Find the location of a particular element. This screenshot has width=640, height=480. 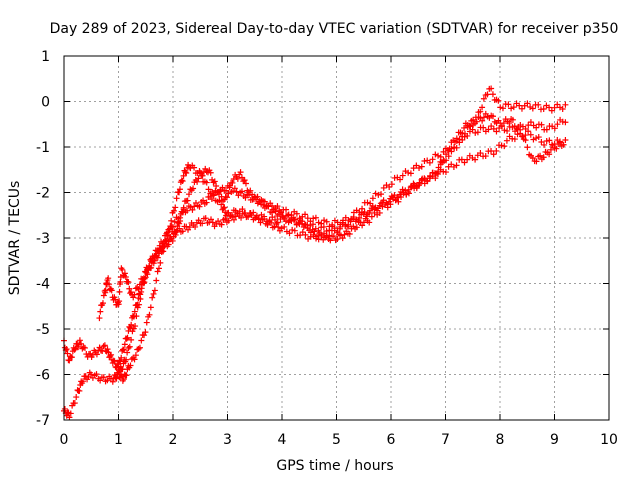

x-tick-label: 3 is located at coordinates (227, 440).